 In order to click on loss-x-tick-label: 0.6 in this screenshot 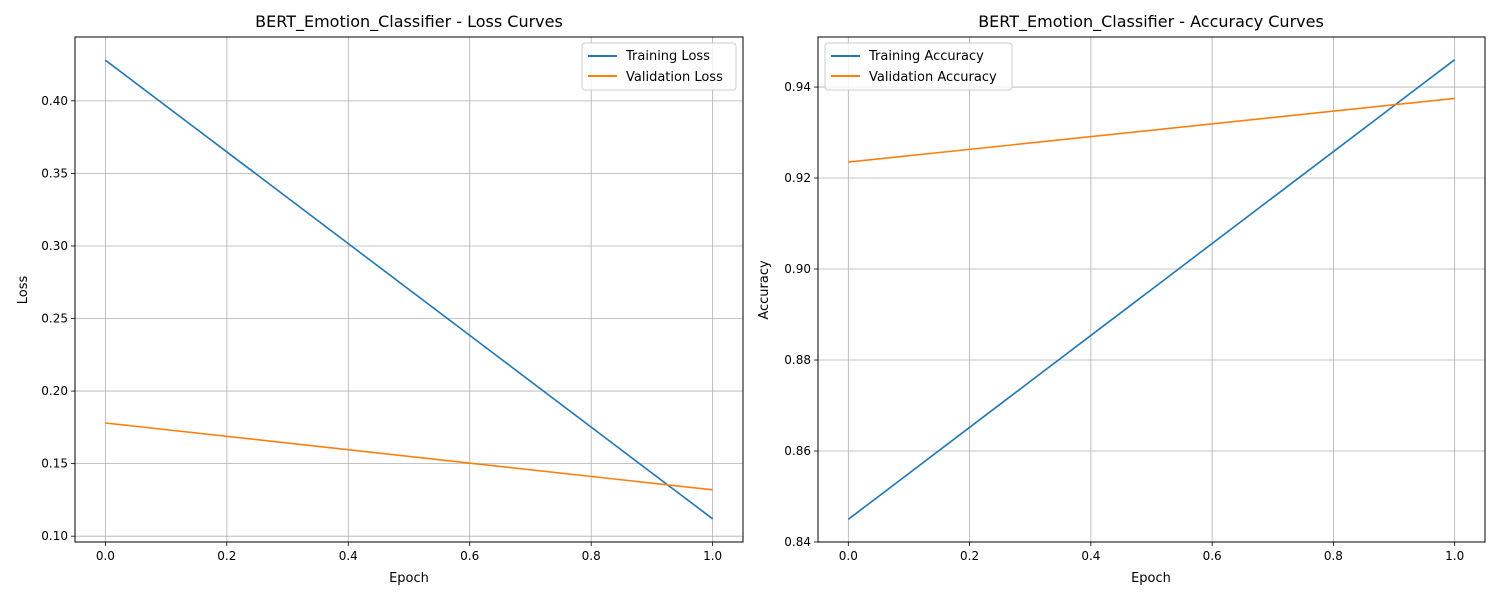, I will do `click(469, 556)`.